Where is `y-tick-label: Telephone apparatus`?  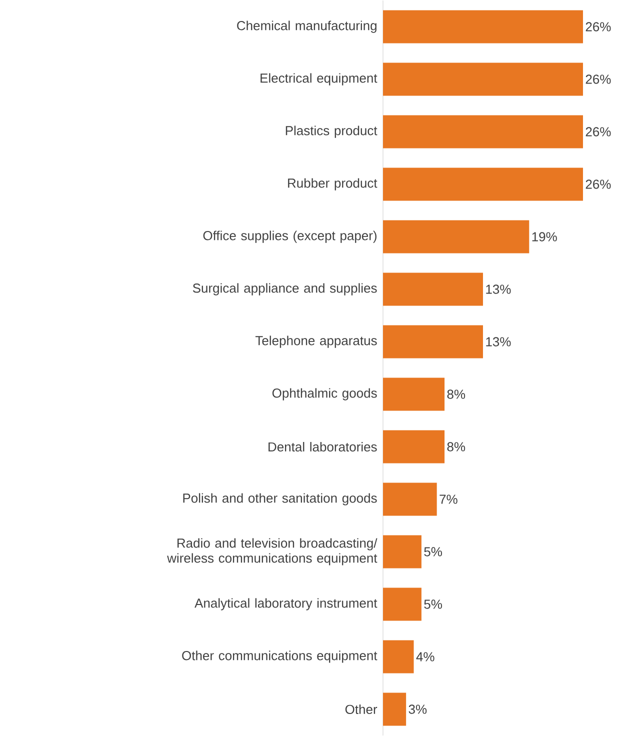 y-tick-label: Telephone apparatus is located at coordinates (316, 342).